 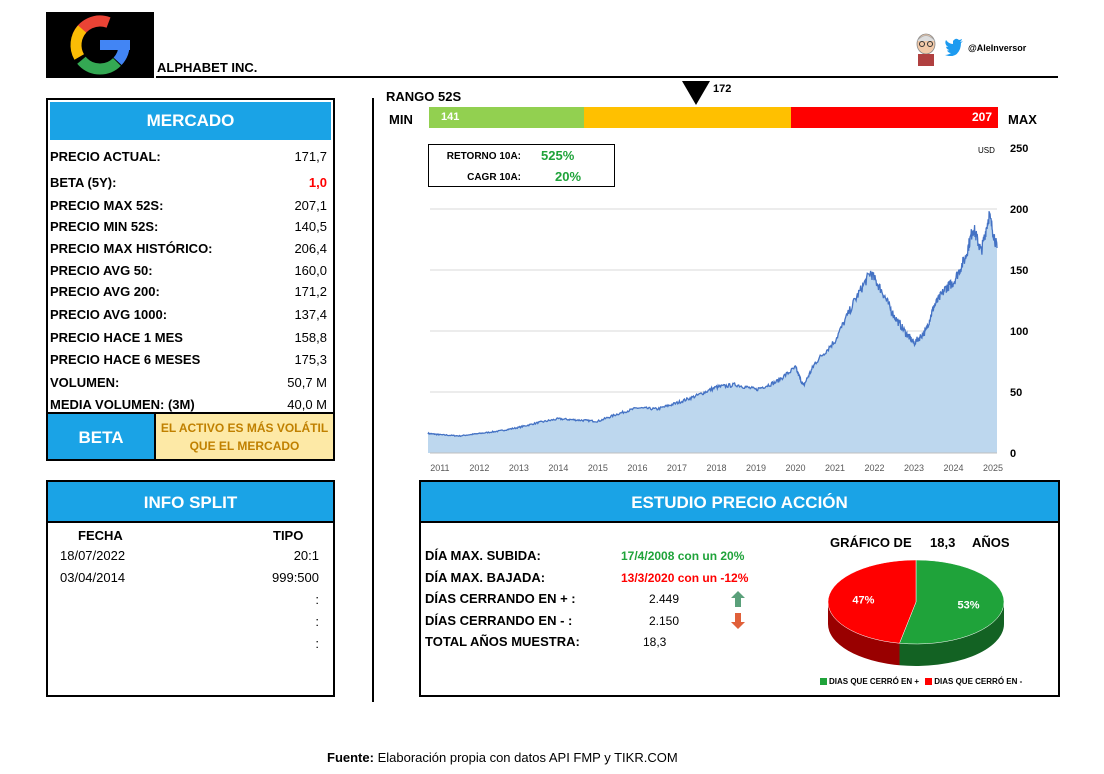 I want to click on grafico-unit: AÑOS, so click(x=991, y=542).